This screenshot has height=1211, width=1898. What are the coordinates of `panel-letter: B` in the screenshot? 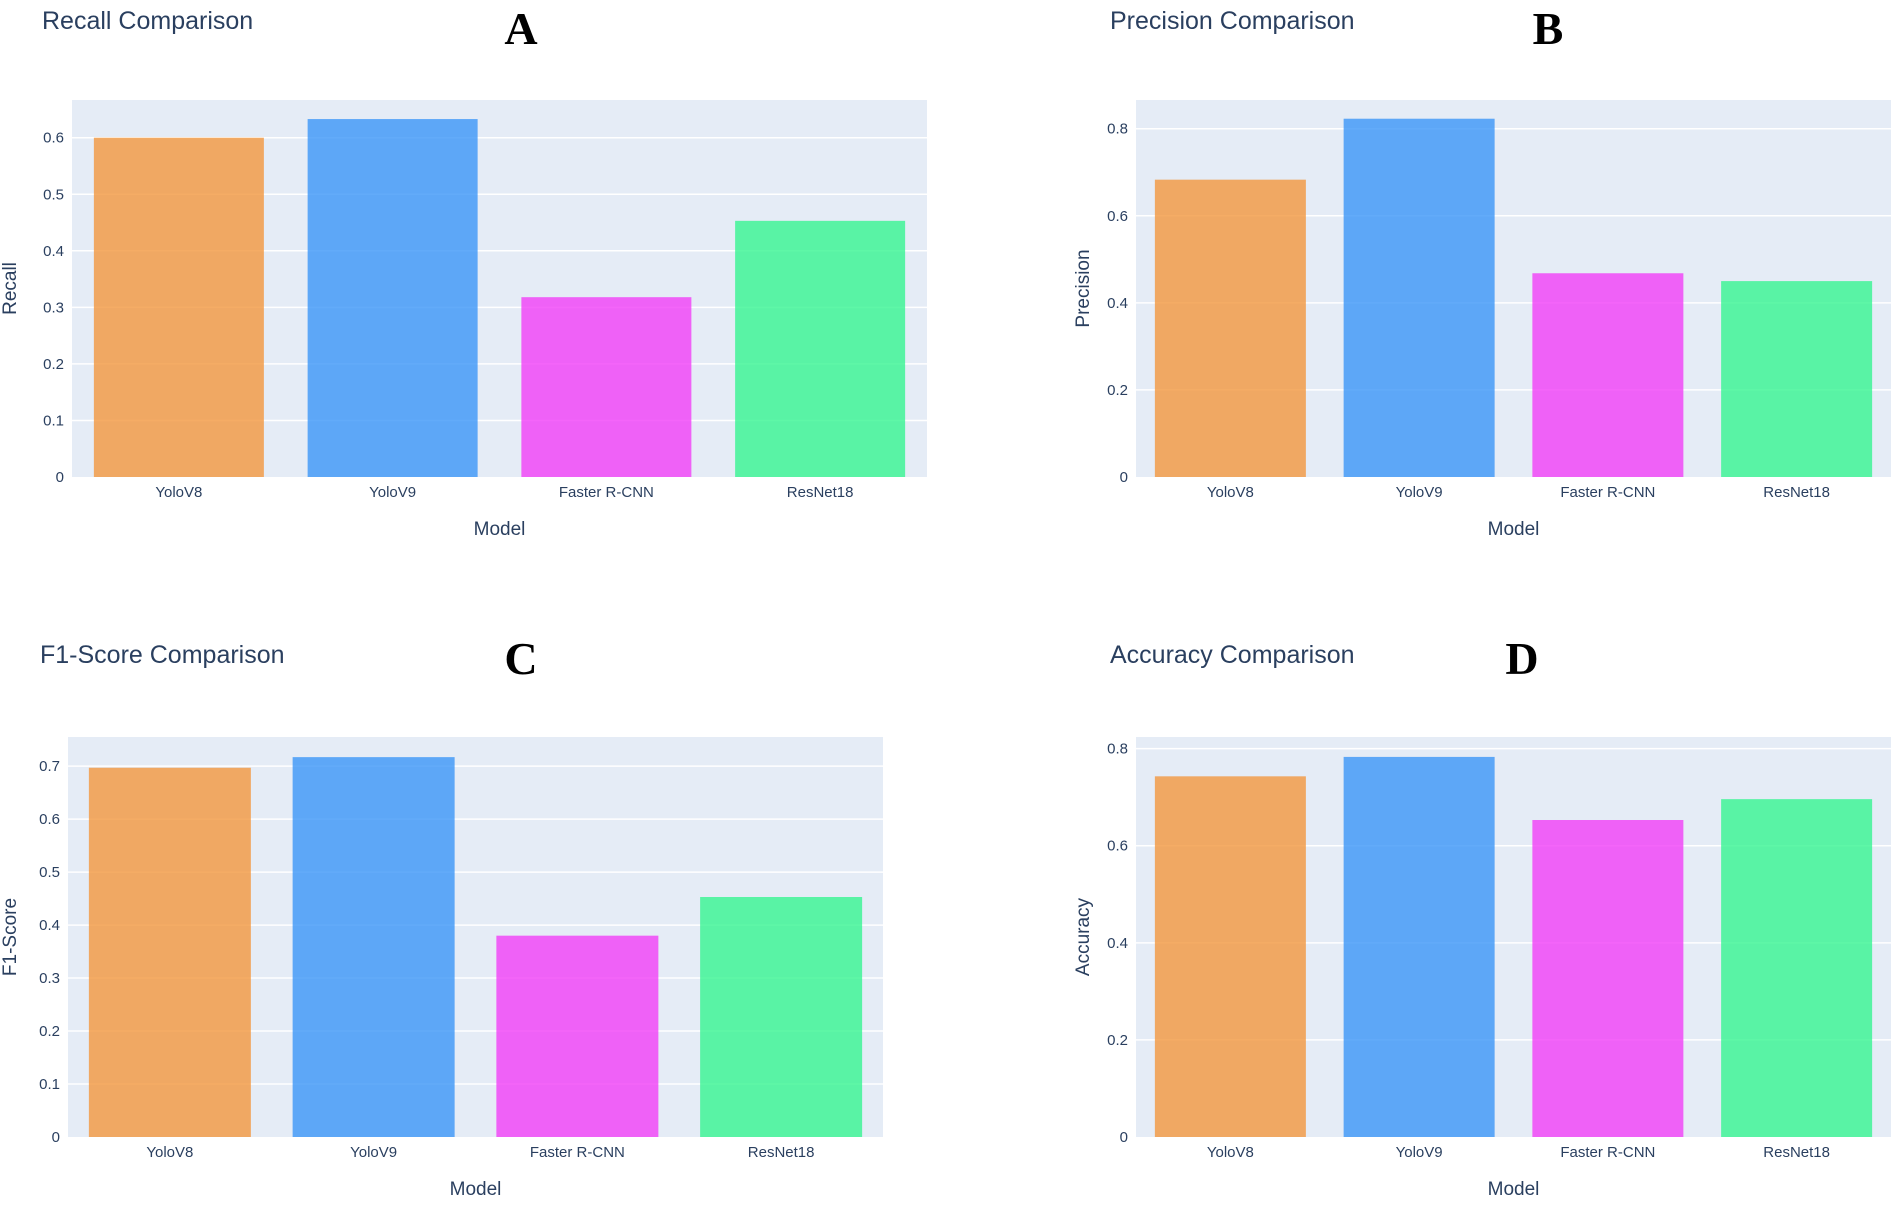 It's located at (1548, 28).